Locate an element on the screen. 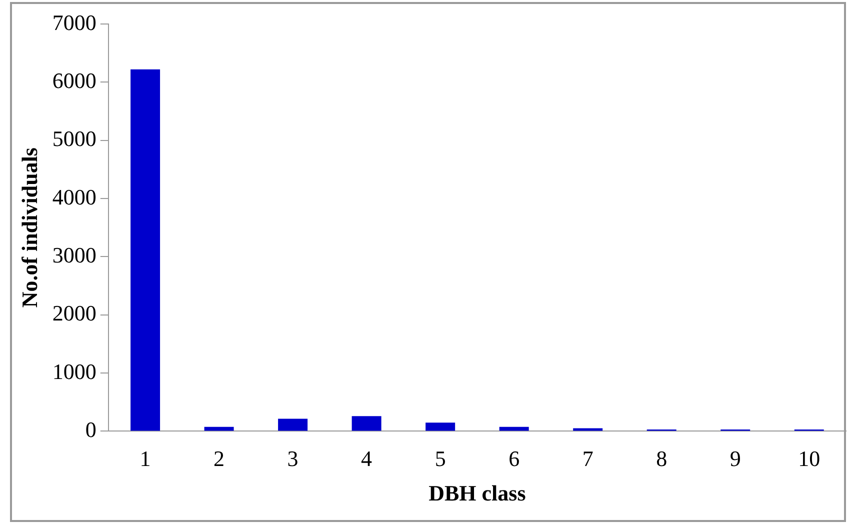 The image size is (858, 528). x-tick-label: 8 is located at coordinates (662, 459).